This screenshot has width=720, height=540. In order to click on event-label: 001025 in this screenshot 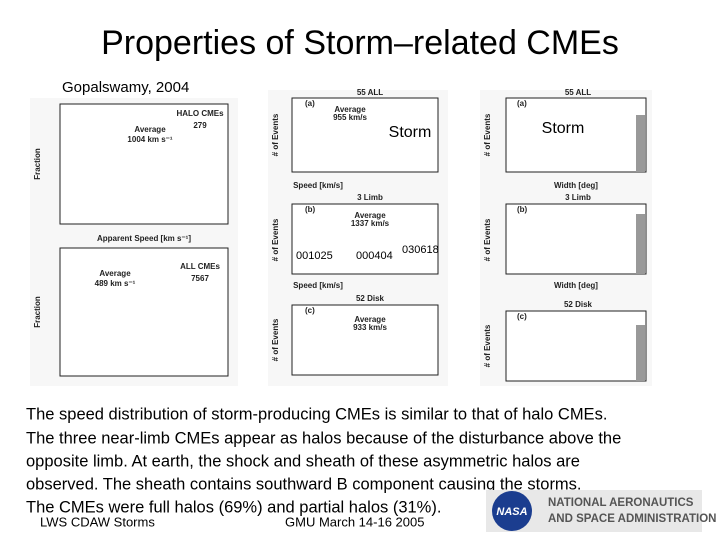, I will do `click(314, 256)`.